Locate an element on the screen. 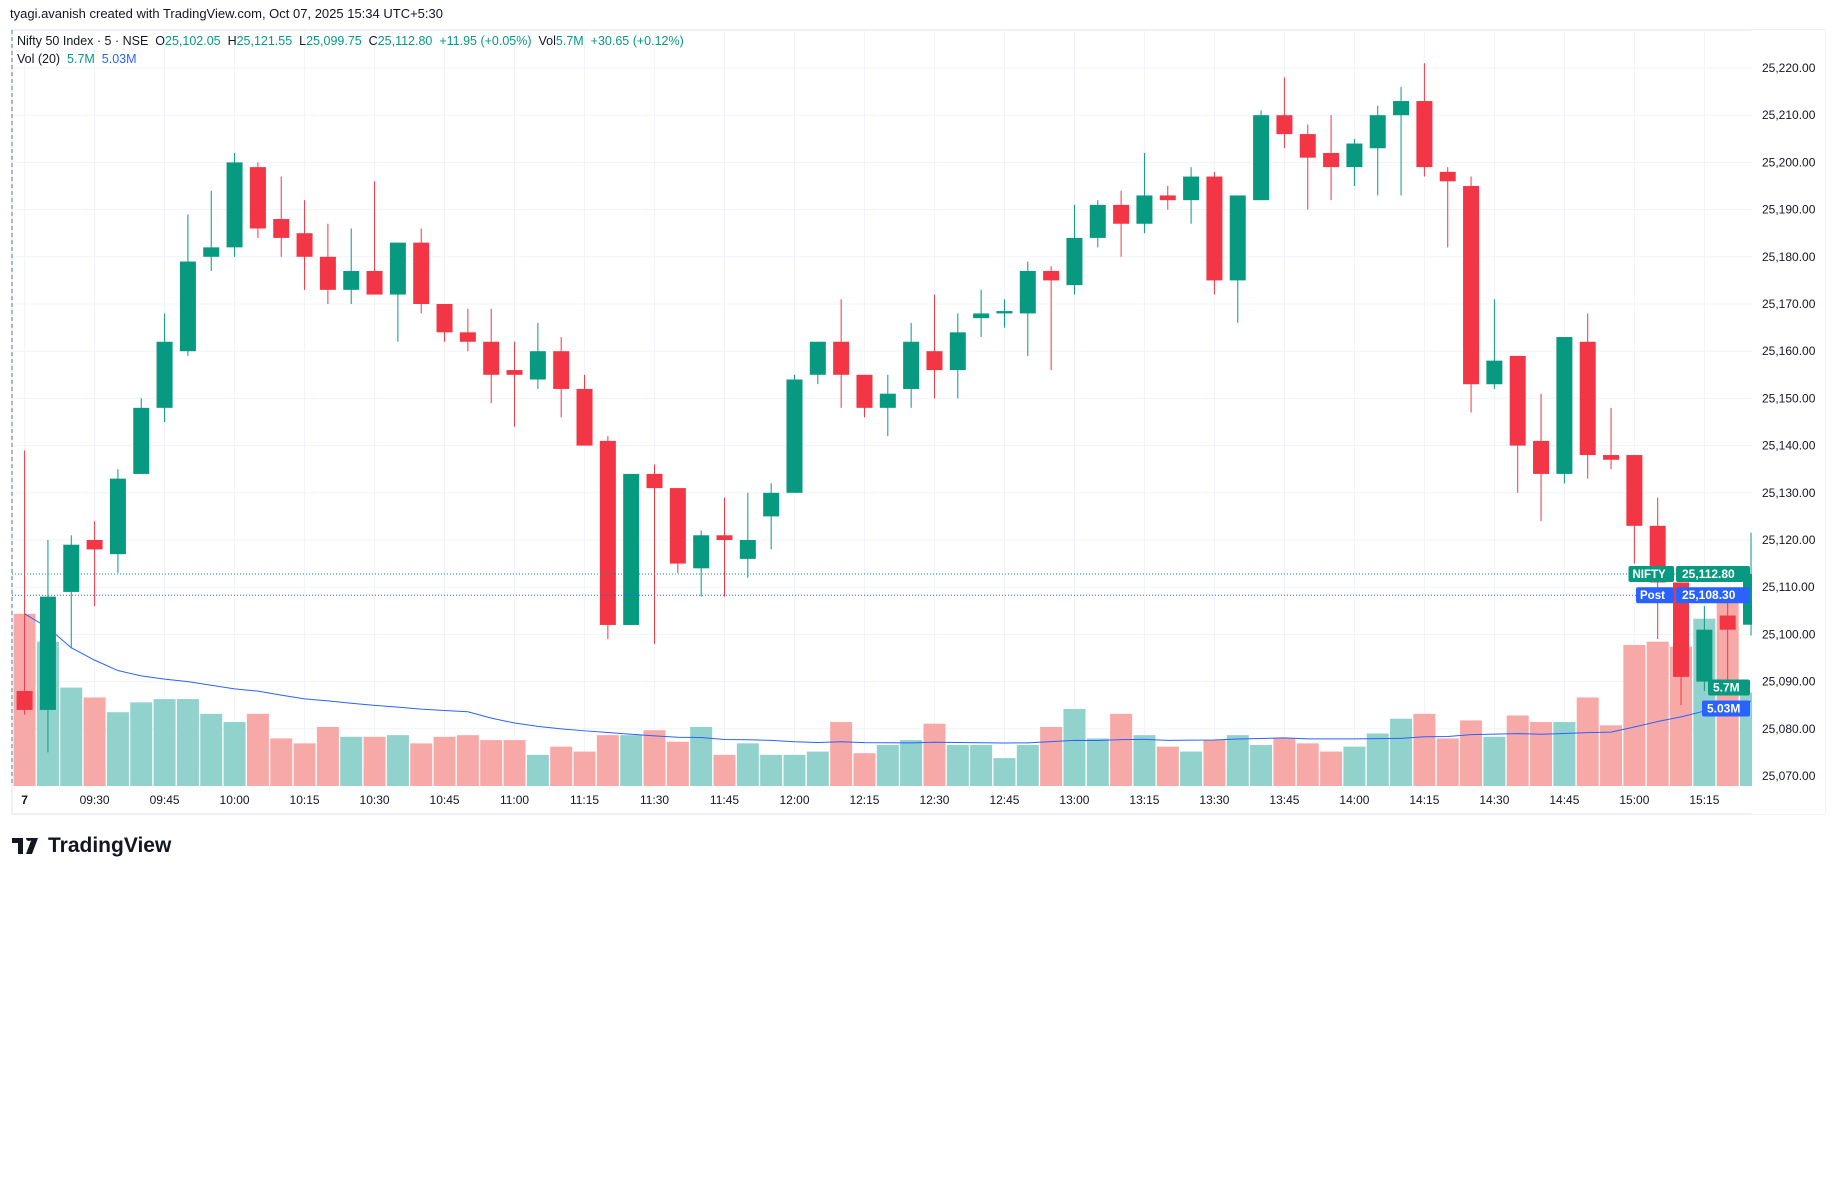 The image size is (1835, 1190). price-tick-label: 25,150.00 is located at coordinates (1789, 398).